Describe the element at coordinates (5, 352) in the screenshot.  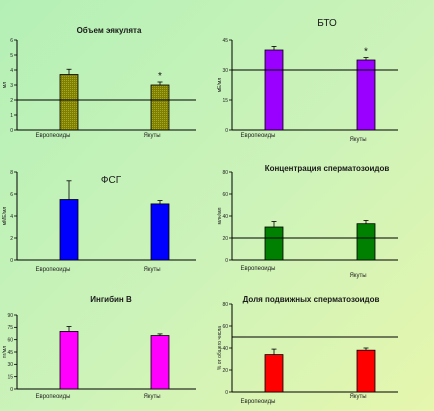
I see `y-axis-label: пг/мл` at that location.